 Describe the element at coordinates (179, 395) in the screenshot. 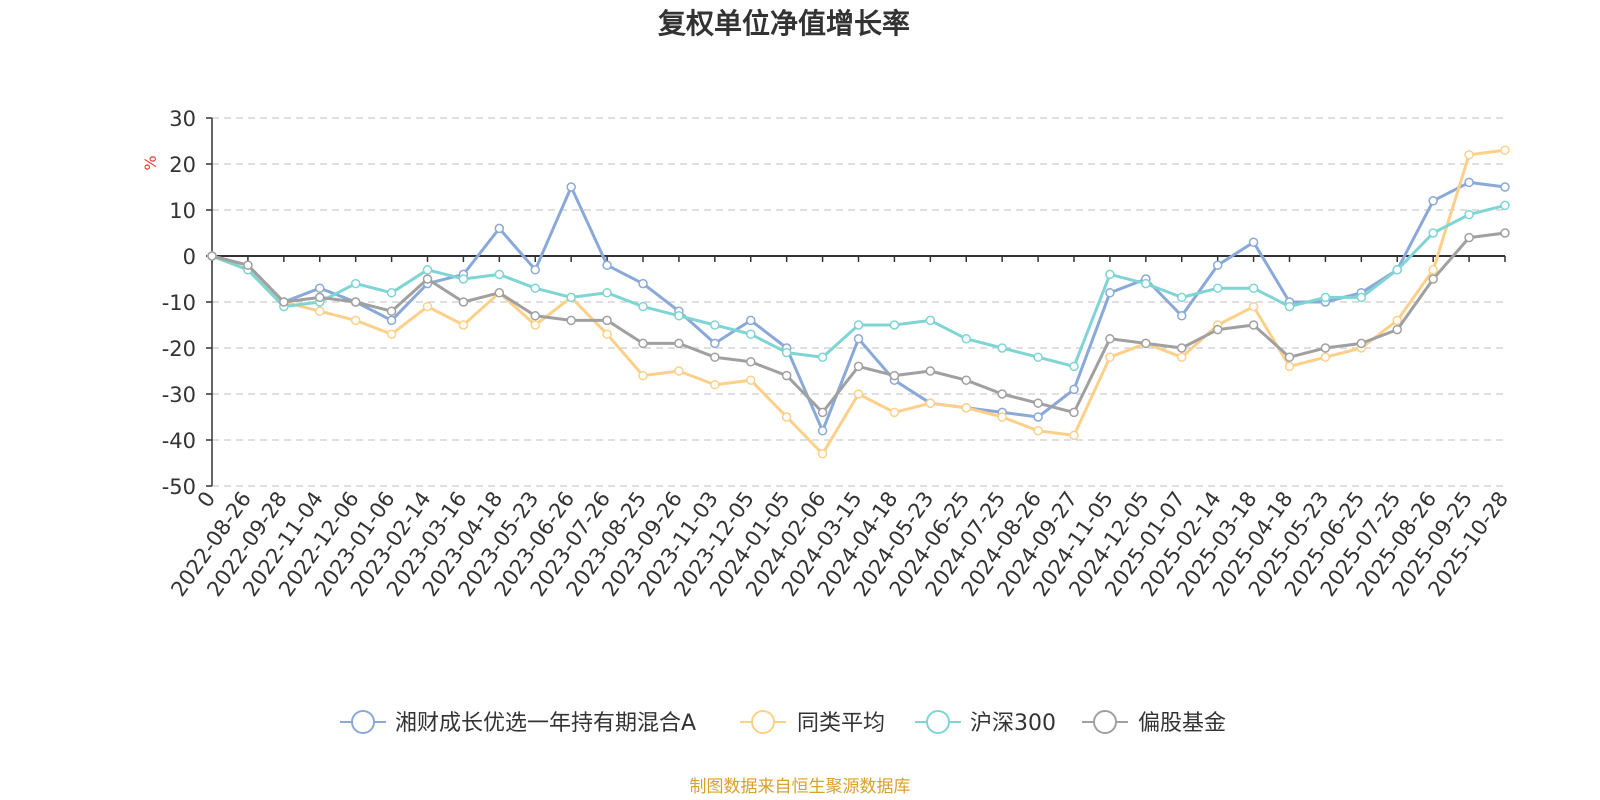

I see `y-tick-label: -30` at that location.